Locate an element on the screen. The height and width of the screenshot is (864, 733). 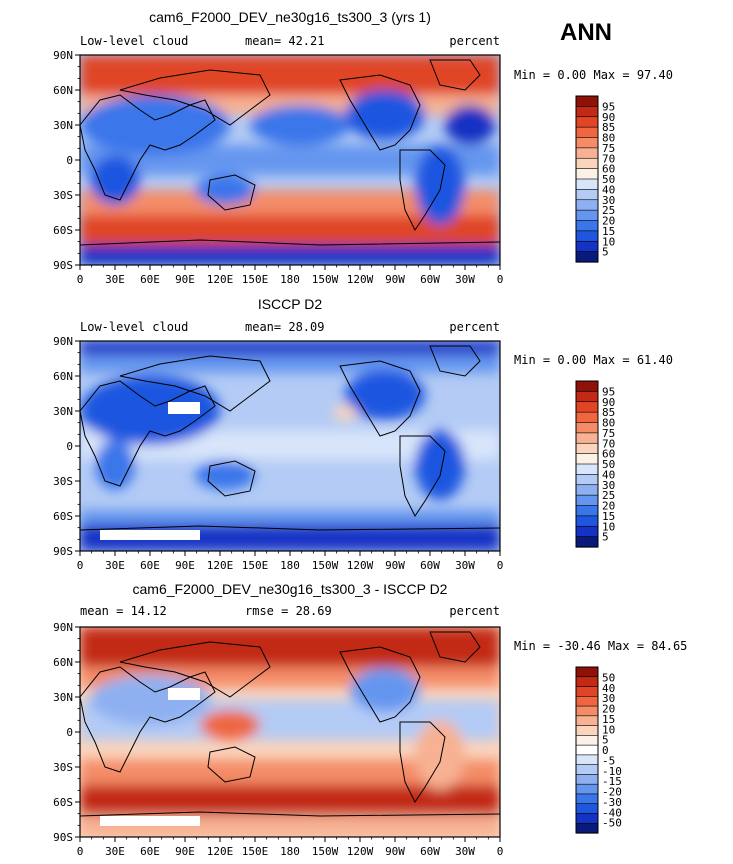
y-tick-label: 30N is located at coordinates (63, 125).